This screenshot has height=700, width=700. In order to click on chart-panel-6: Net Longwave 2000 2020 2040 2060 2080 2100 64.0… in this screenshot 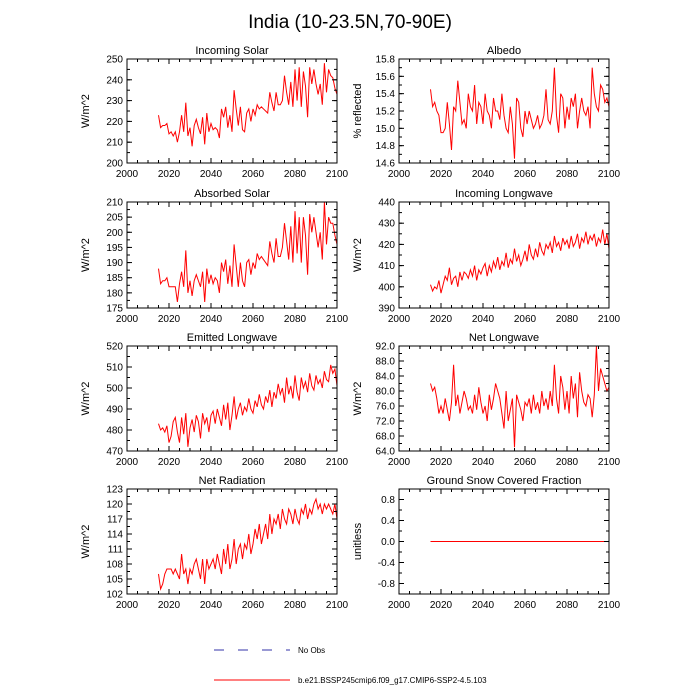, I will do `click(486, 400)`.